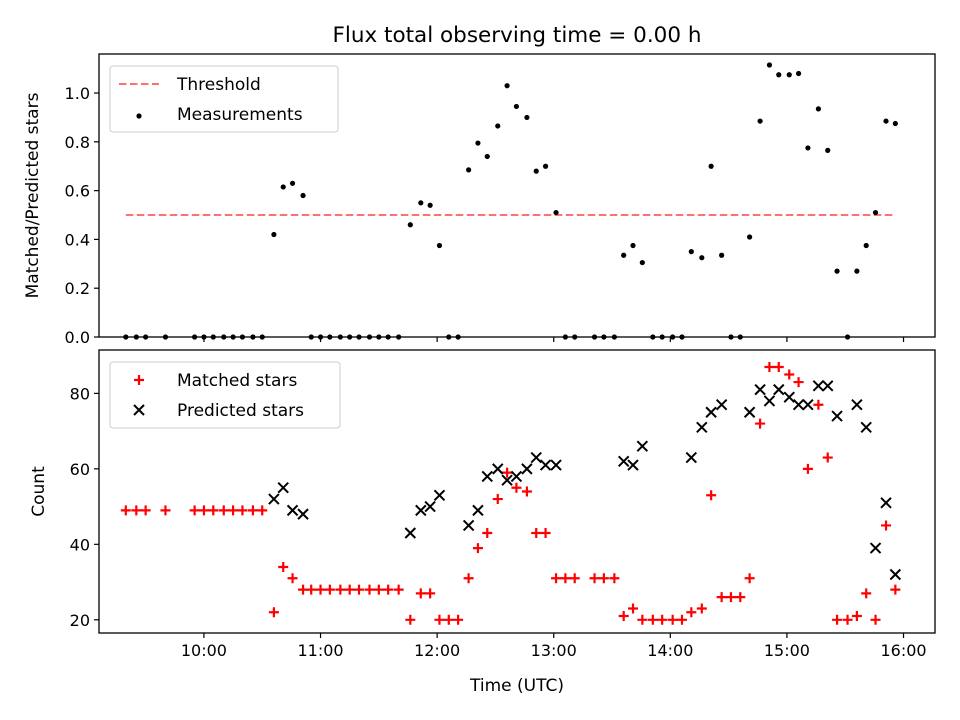 Image resolution: width=960 pixels, height=720 pixels. What do you see at coordinates (237, 381) in the screenshot?
I see `legend-label: Matched stars` at bounding box center [237, 381].